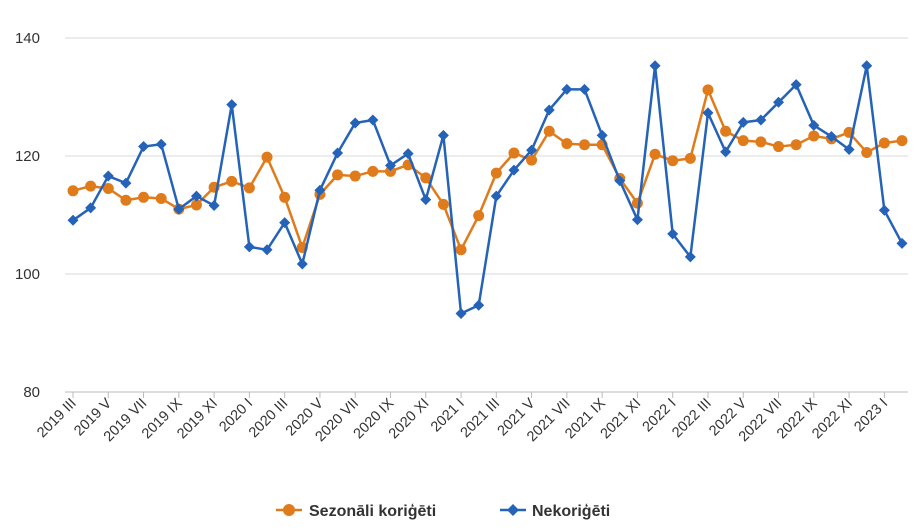  What do you see at coordinates (27, 274) in the screenshot?
I see `y-tick-label: 100` at bounding box center [27, 274].